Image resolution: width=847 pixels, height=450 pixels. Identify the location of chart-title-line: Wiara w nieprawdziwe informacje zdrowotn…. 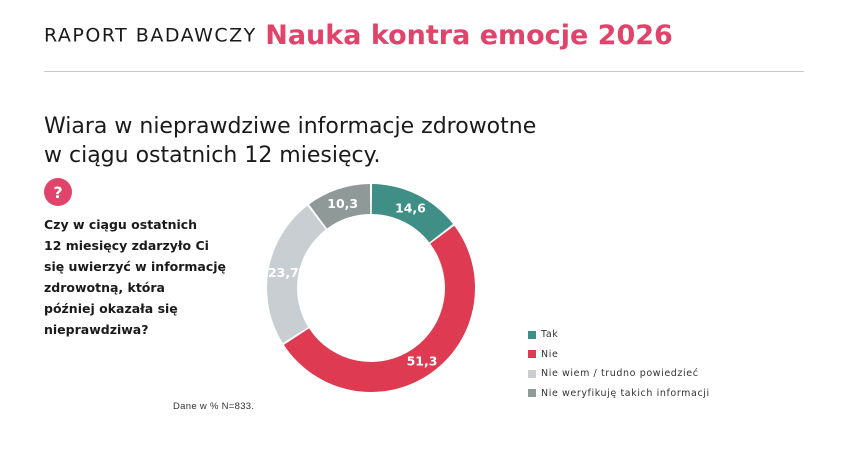
(290, 126).